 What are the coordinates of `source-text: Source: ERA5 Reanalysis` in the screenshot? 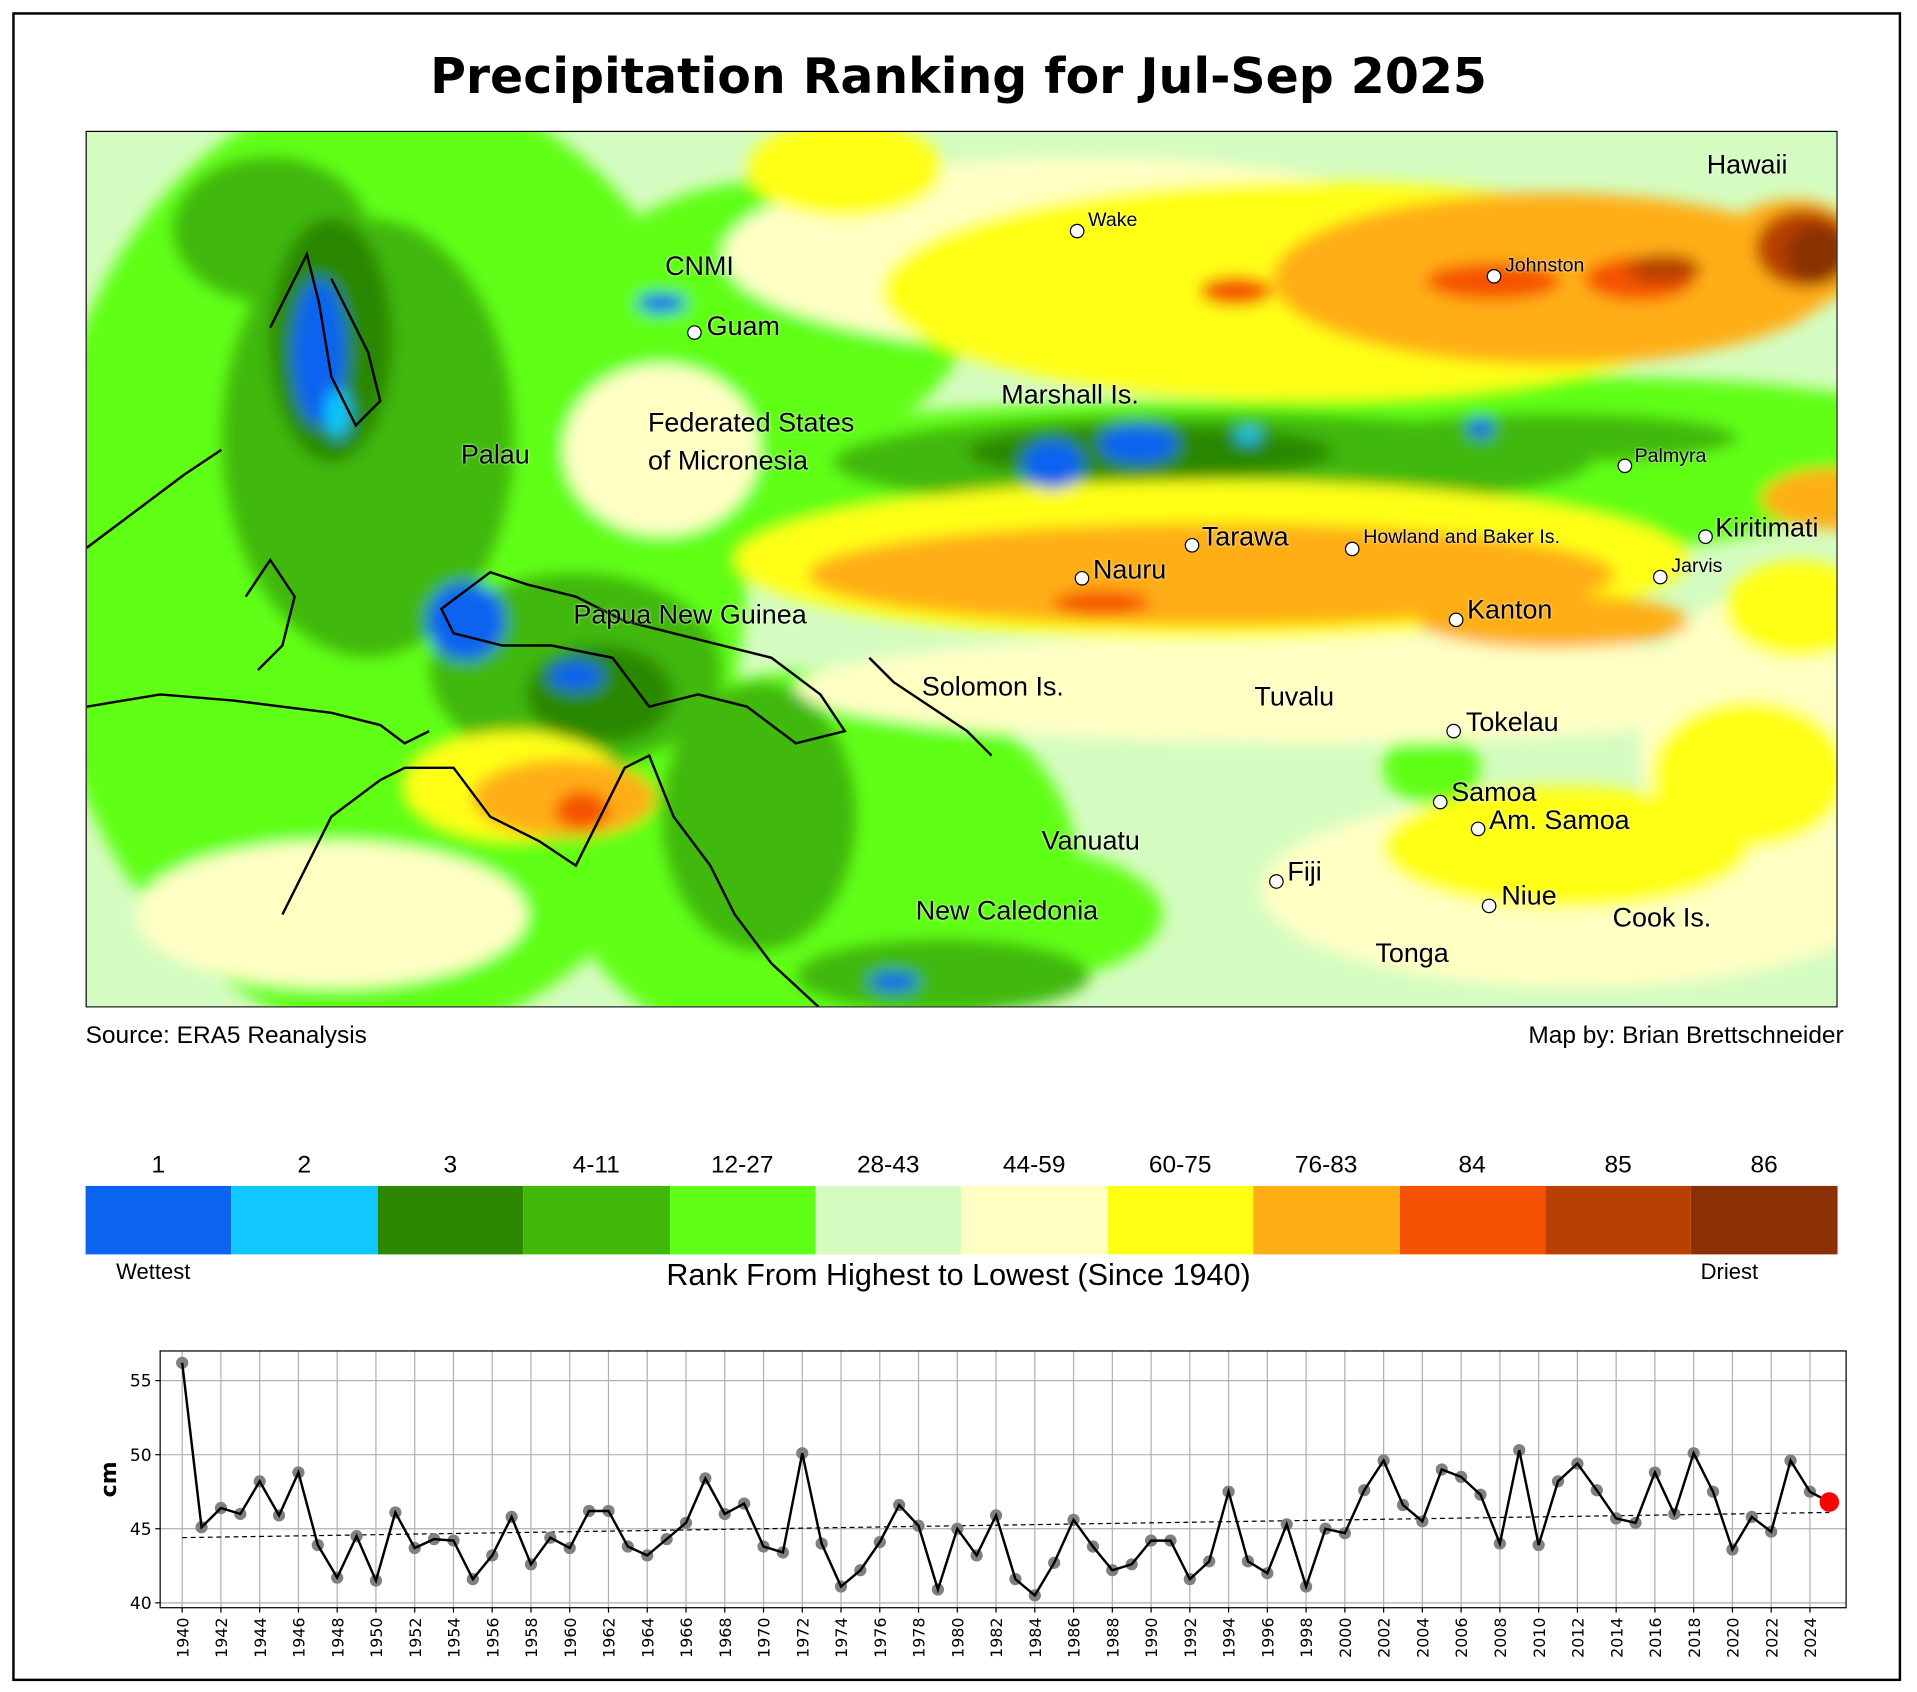 It's located at (226, 1035).